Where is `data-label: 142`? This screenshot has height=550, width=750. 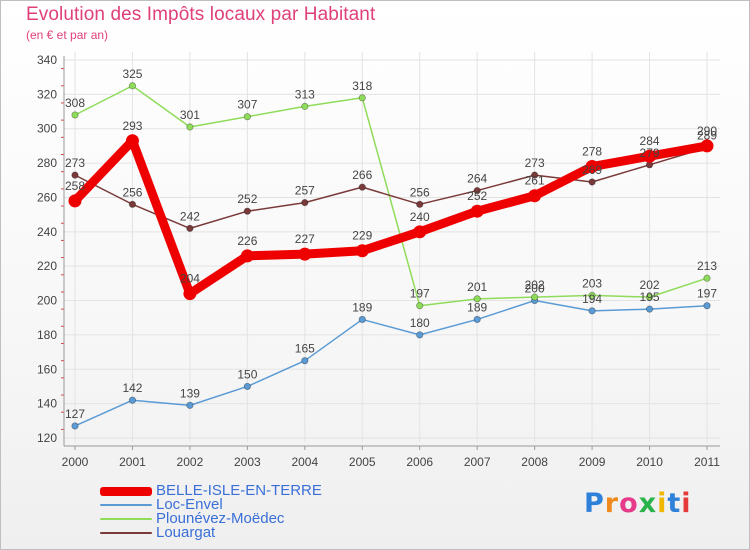 data-label: 142 is located at coordinates (132, 388).